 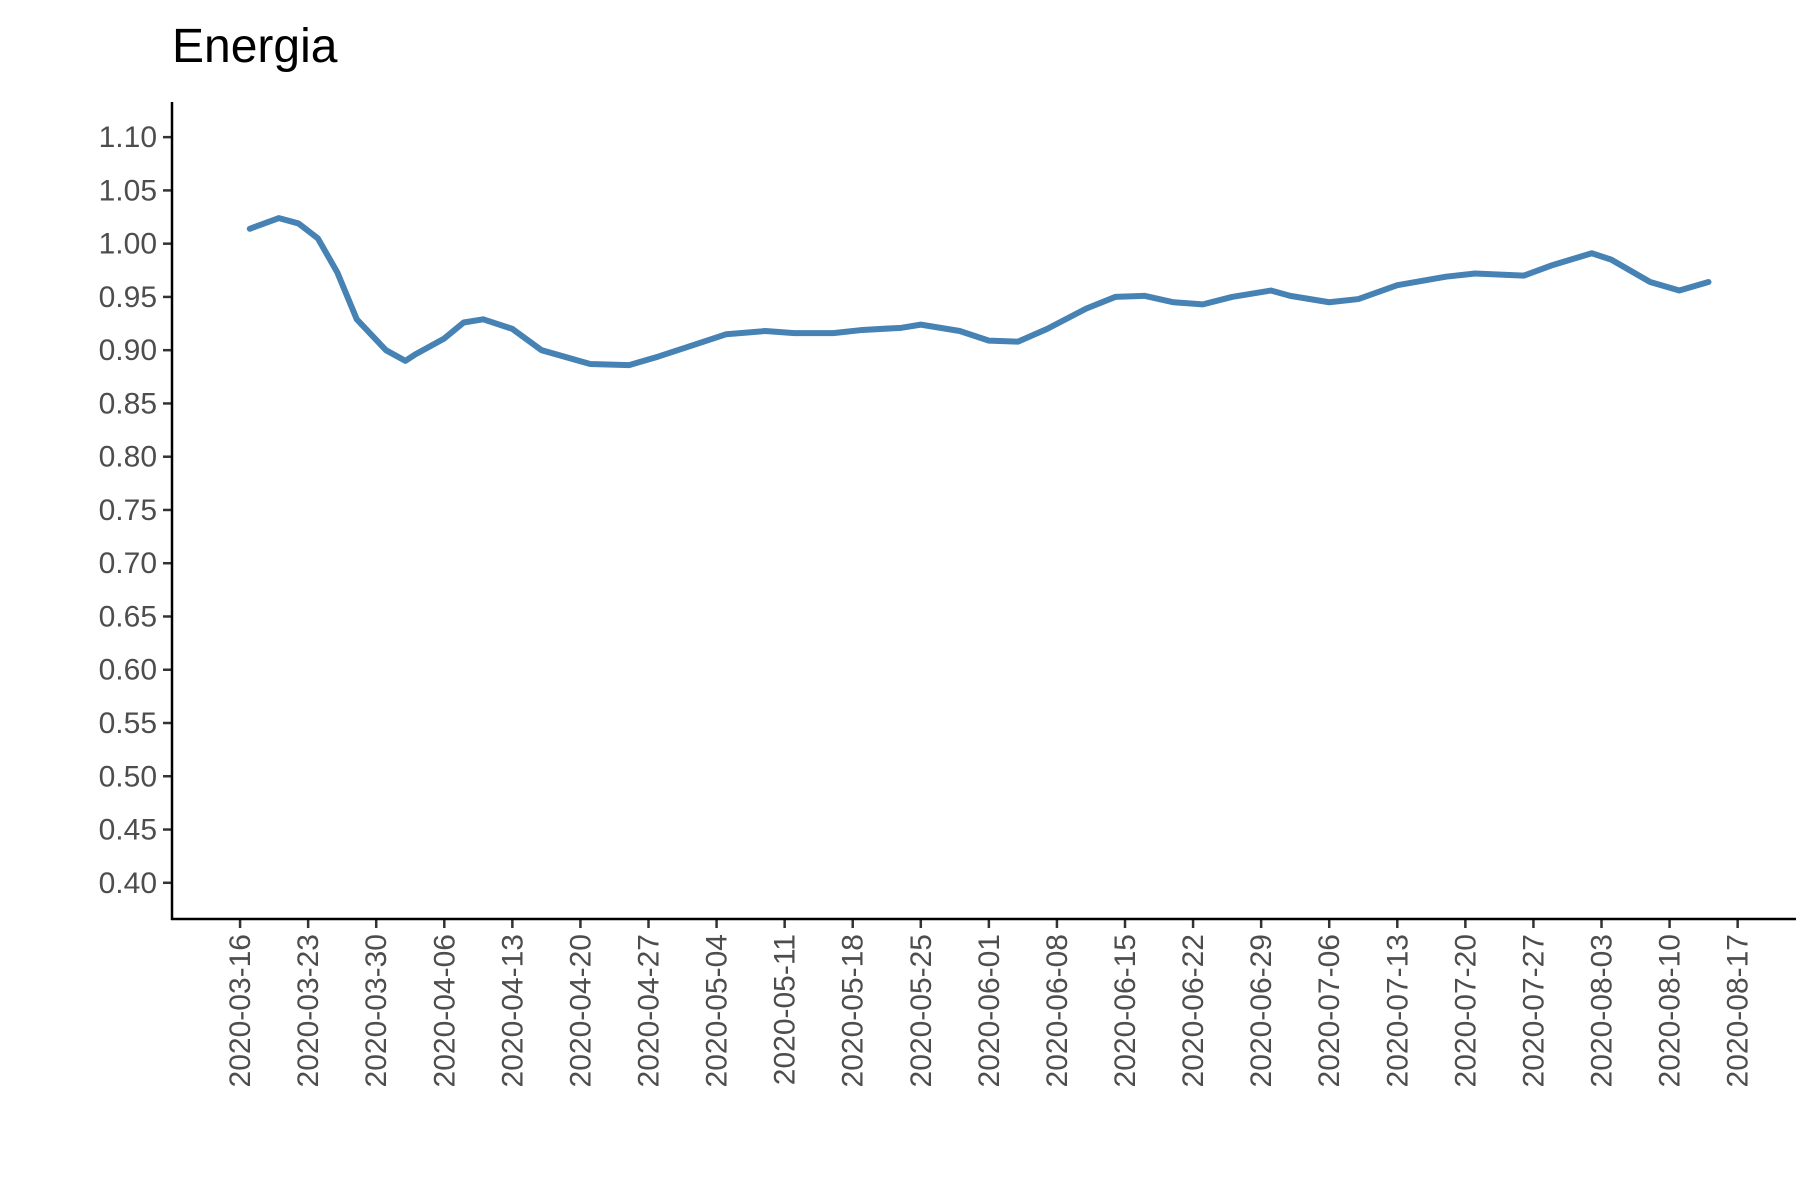 I want to click on y-tick-label: 0.50, so click(x=128, y=776).